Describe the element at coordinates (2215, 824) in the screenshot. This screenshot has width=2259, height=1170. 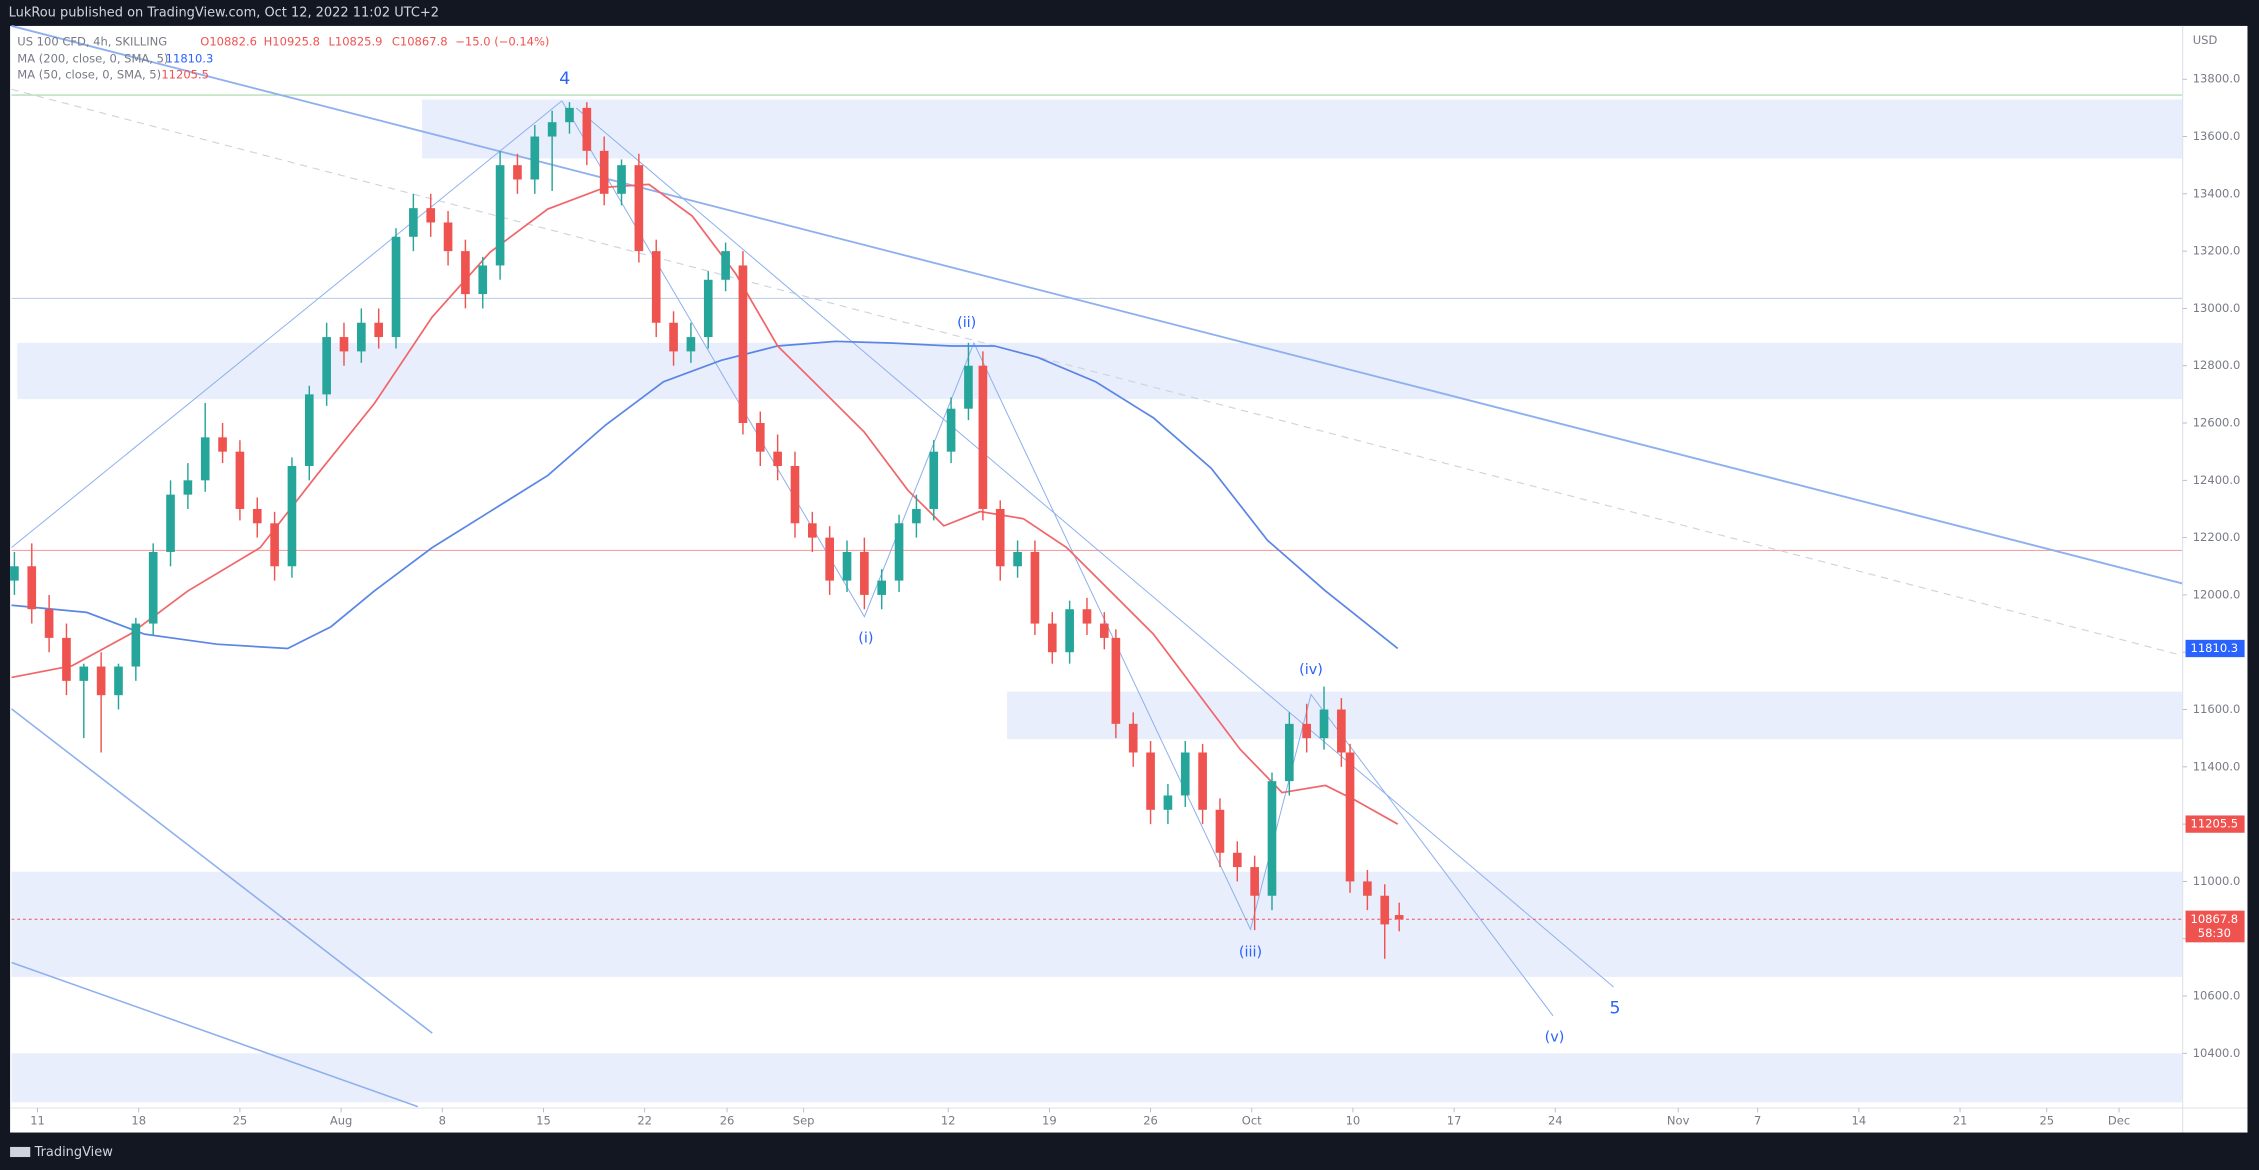
I see `price-badge-label: 11205.5` at that location.